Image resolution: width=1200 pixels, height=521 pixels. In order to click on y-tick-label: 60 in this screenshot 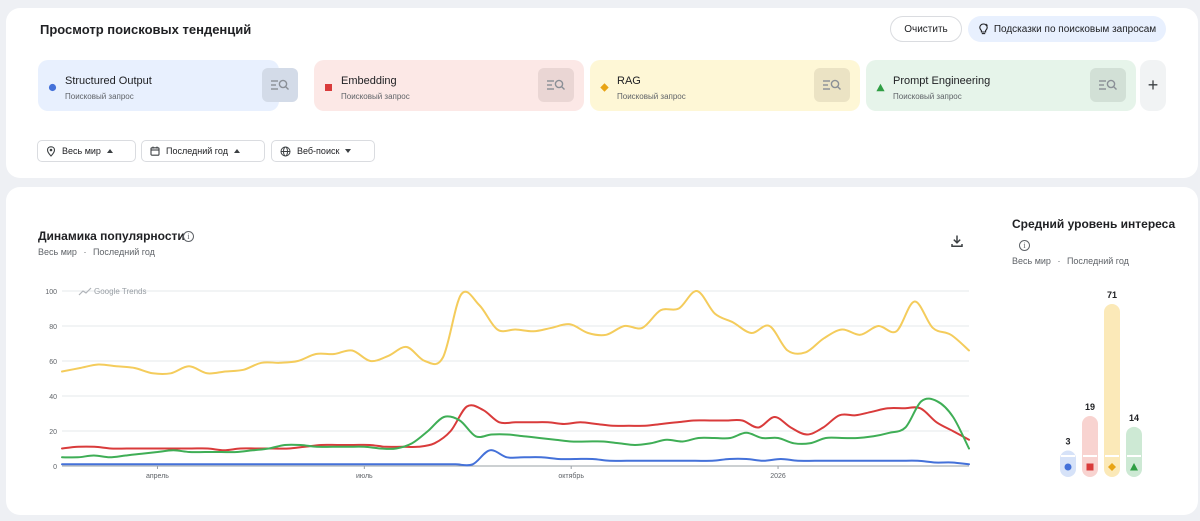, I will do `click(53, 362)`.